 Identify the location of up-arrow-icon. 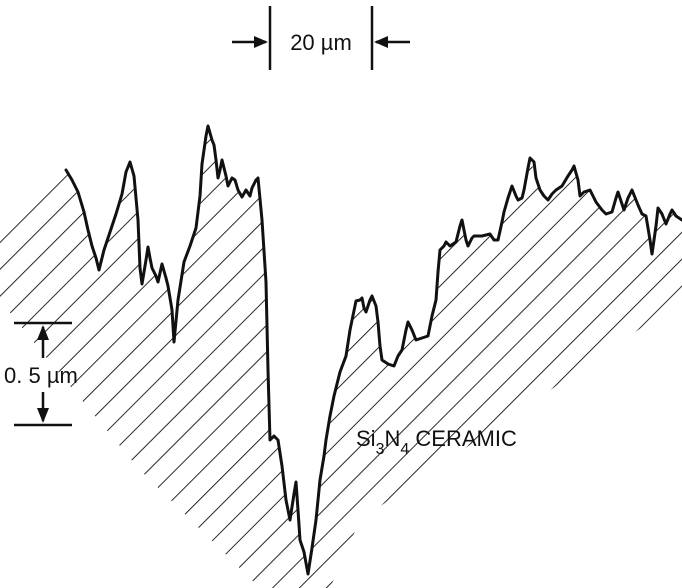
(43, 341).